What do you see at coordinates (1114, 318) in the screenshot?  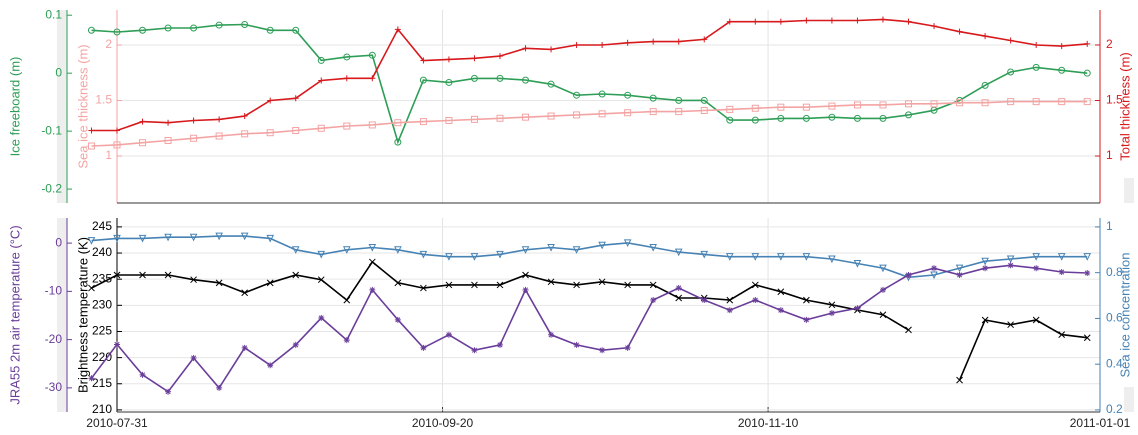 I see `y-tick-label: 0.6` at bounding box center [1114, 318].